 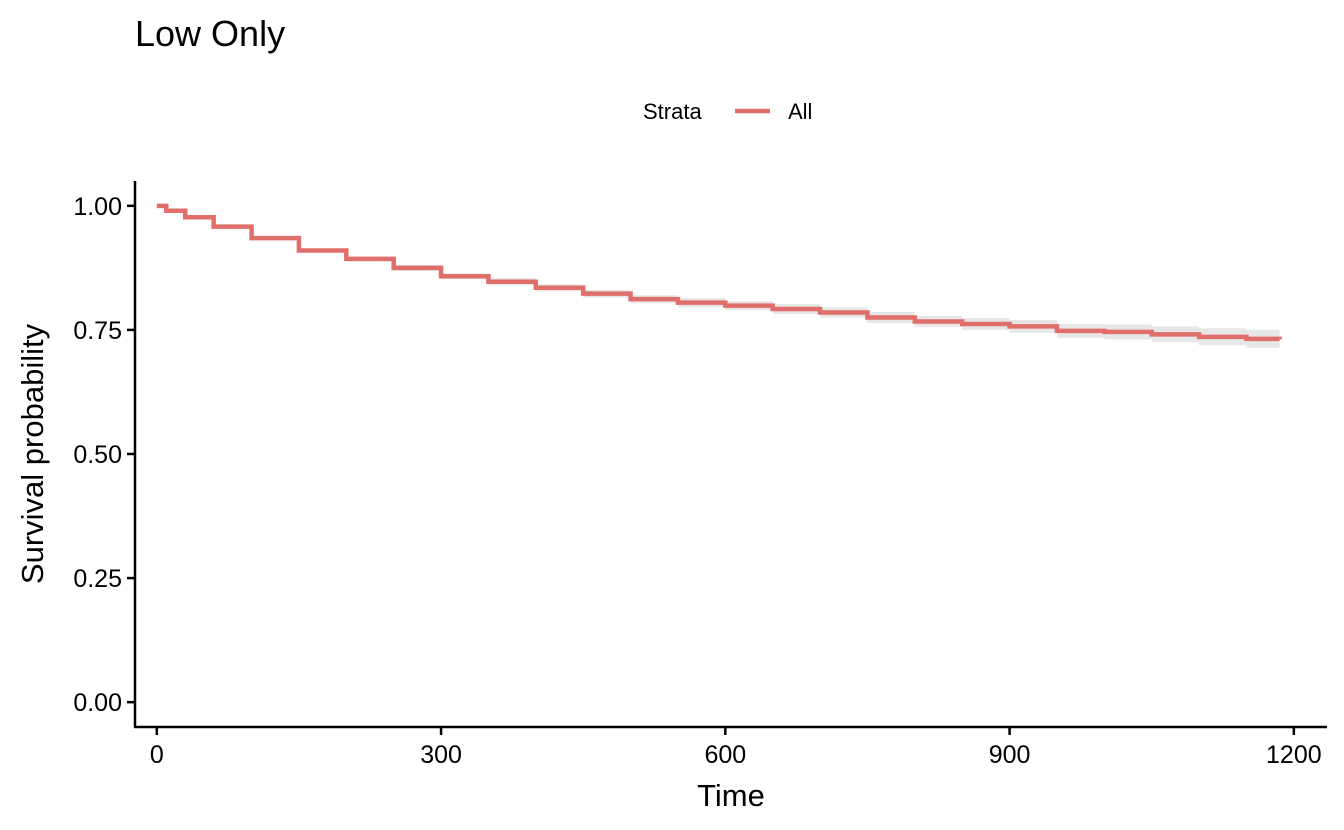 What do you see at coordinates (441, 755) in the screenshot?
I see `x-tick-label: 300` at bounding box center [441, 755].